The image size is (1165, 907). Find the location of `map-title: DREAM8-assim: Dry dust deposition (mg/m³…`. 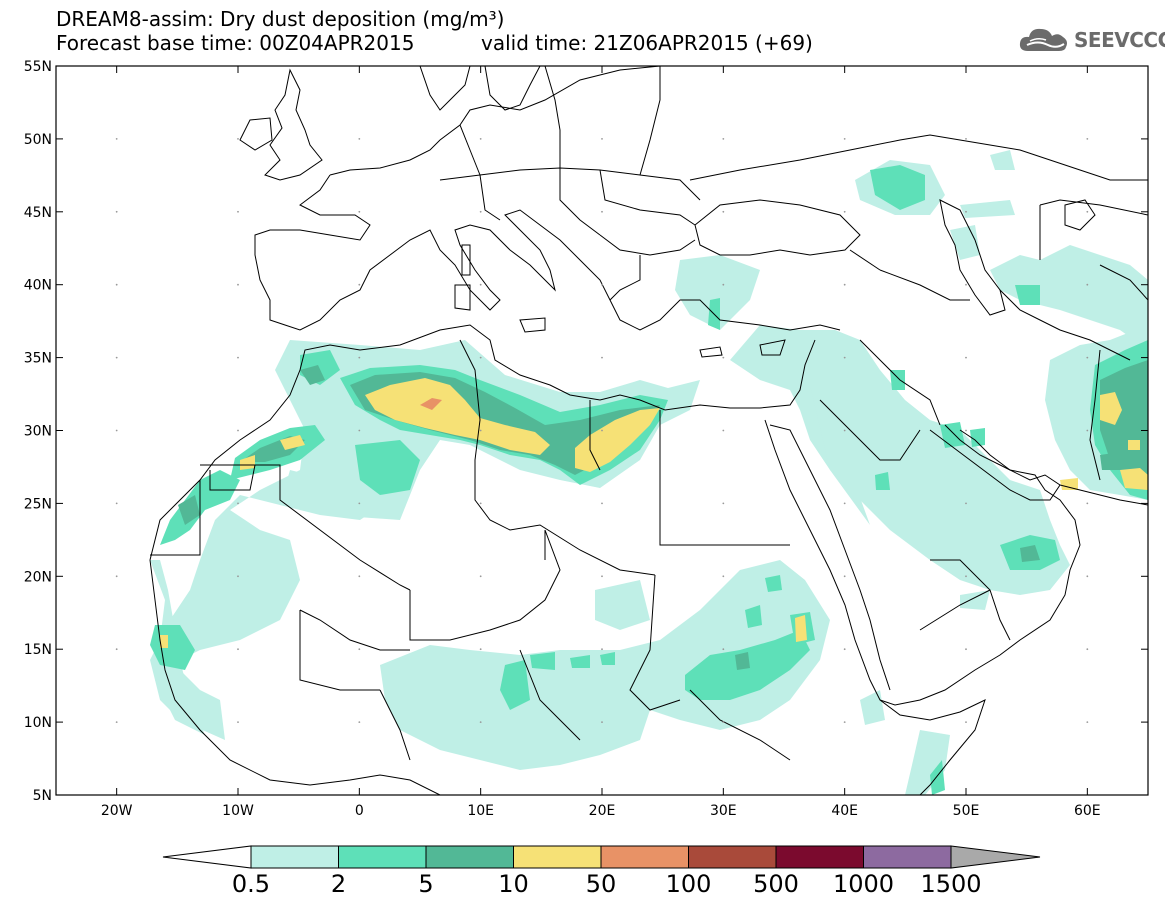

map-title: DREAM8-assim: Dry dust deposition (mg/m³… is located at coordinates (280, 19).